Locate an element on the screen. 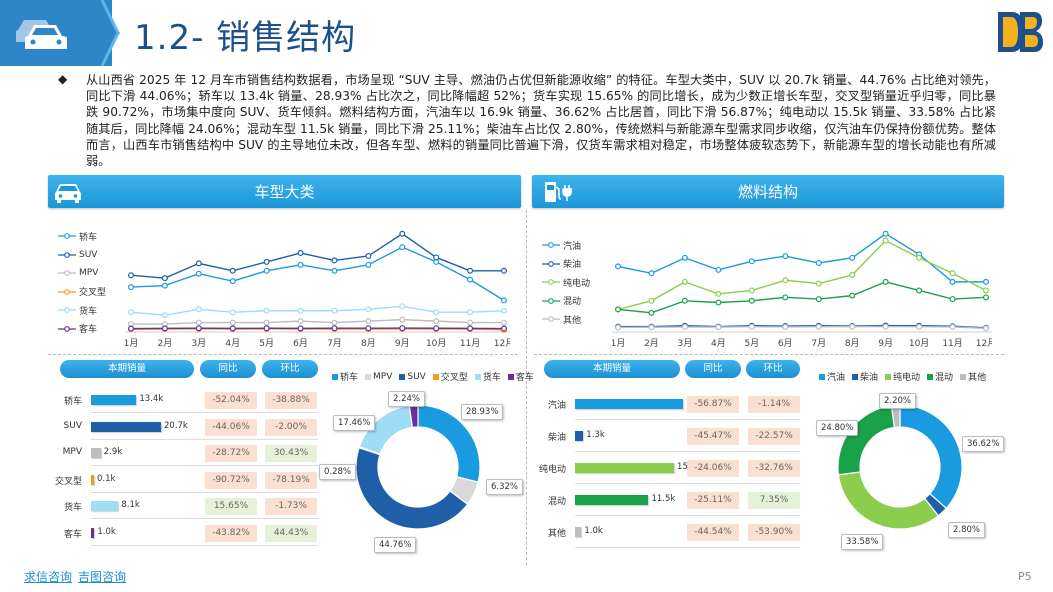  yoy-cell: -45.47% is located at coordinates (713, 436).